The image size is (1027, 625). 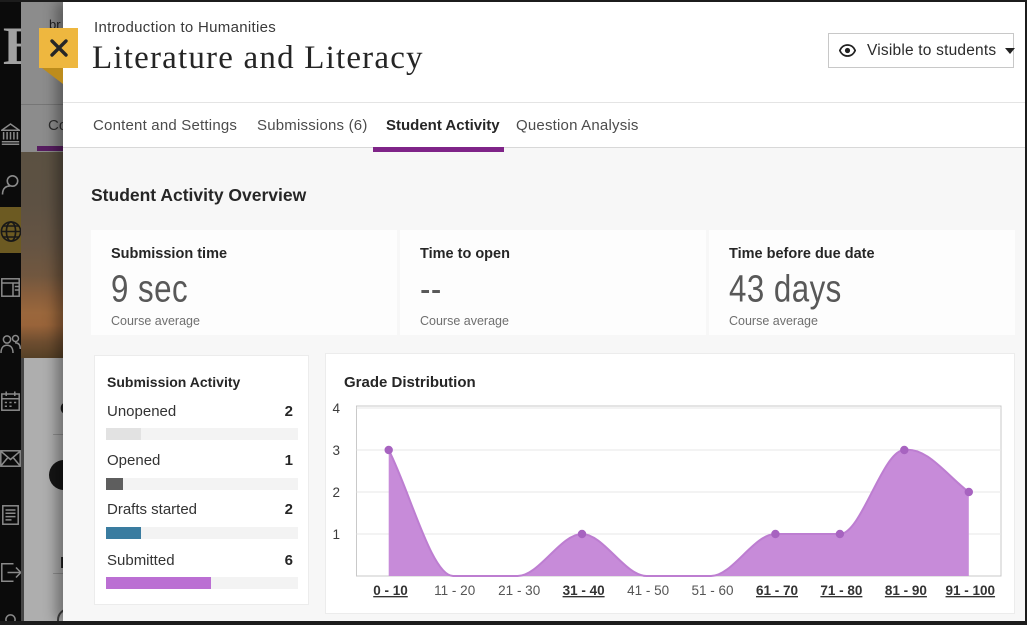 What do you see at coordinates (648, 590) in the screenshot?
I see `svg-text: 41 - 50` at bounding box center [648, 590].